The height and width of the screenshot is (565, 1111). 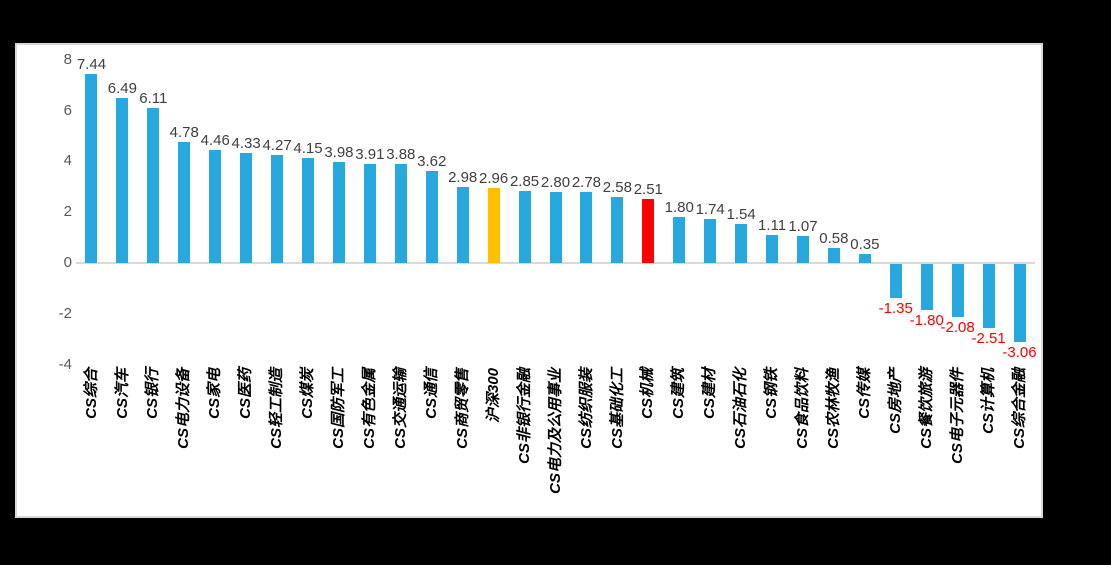 I want to click on value-label: 2.78, so click(x=586, y=183).